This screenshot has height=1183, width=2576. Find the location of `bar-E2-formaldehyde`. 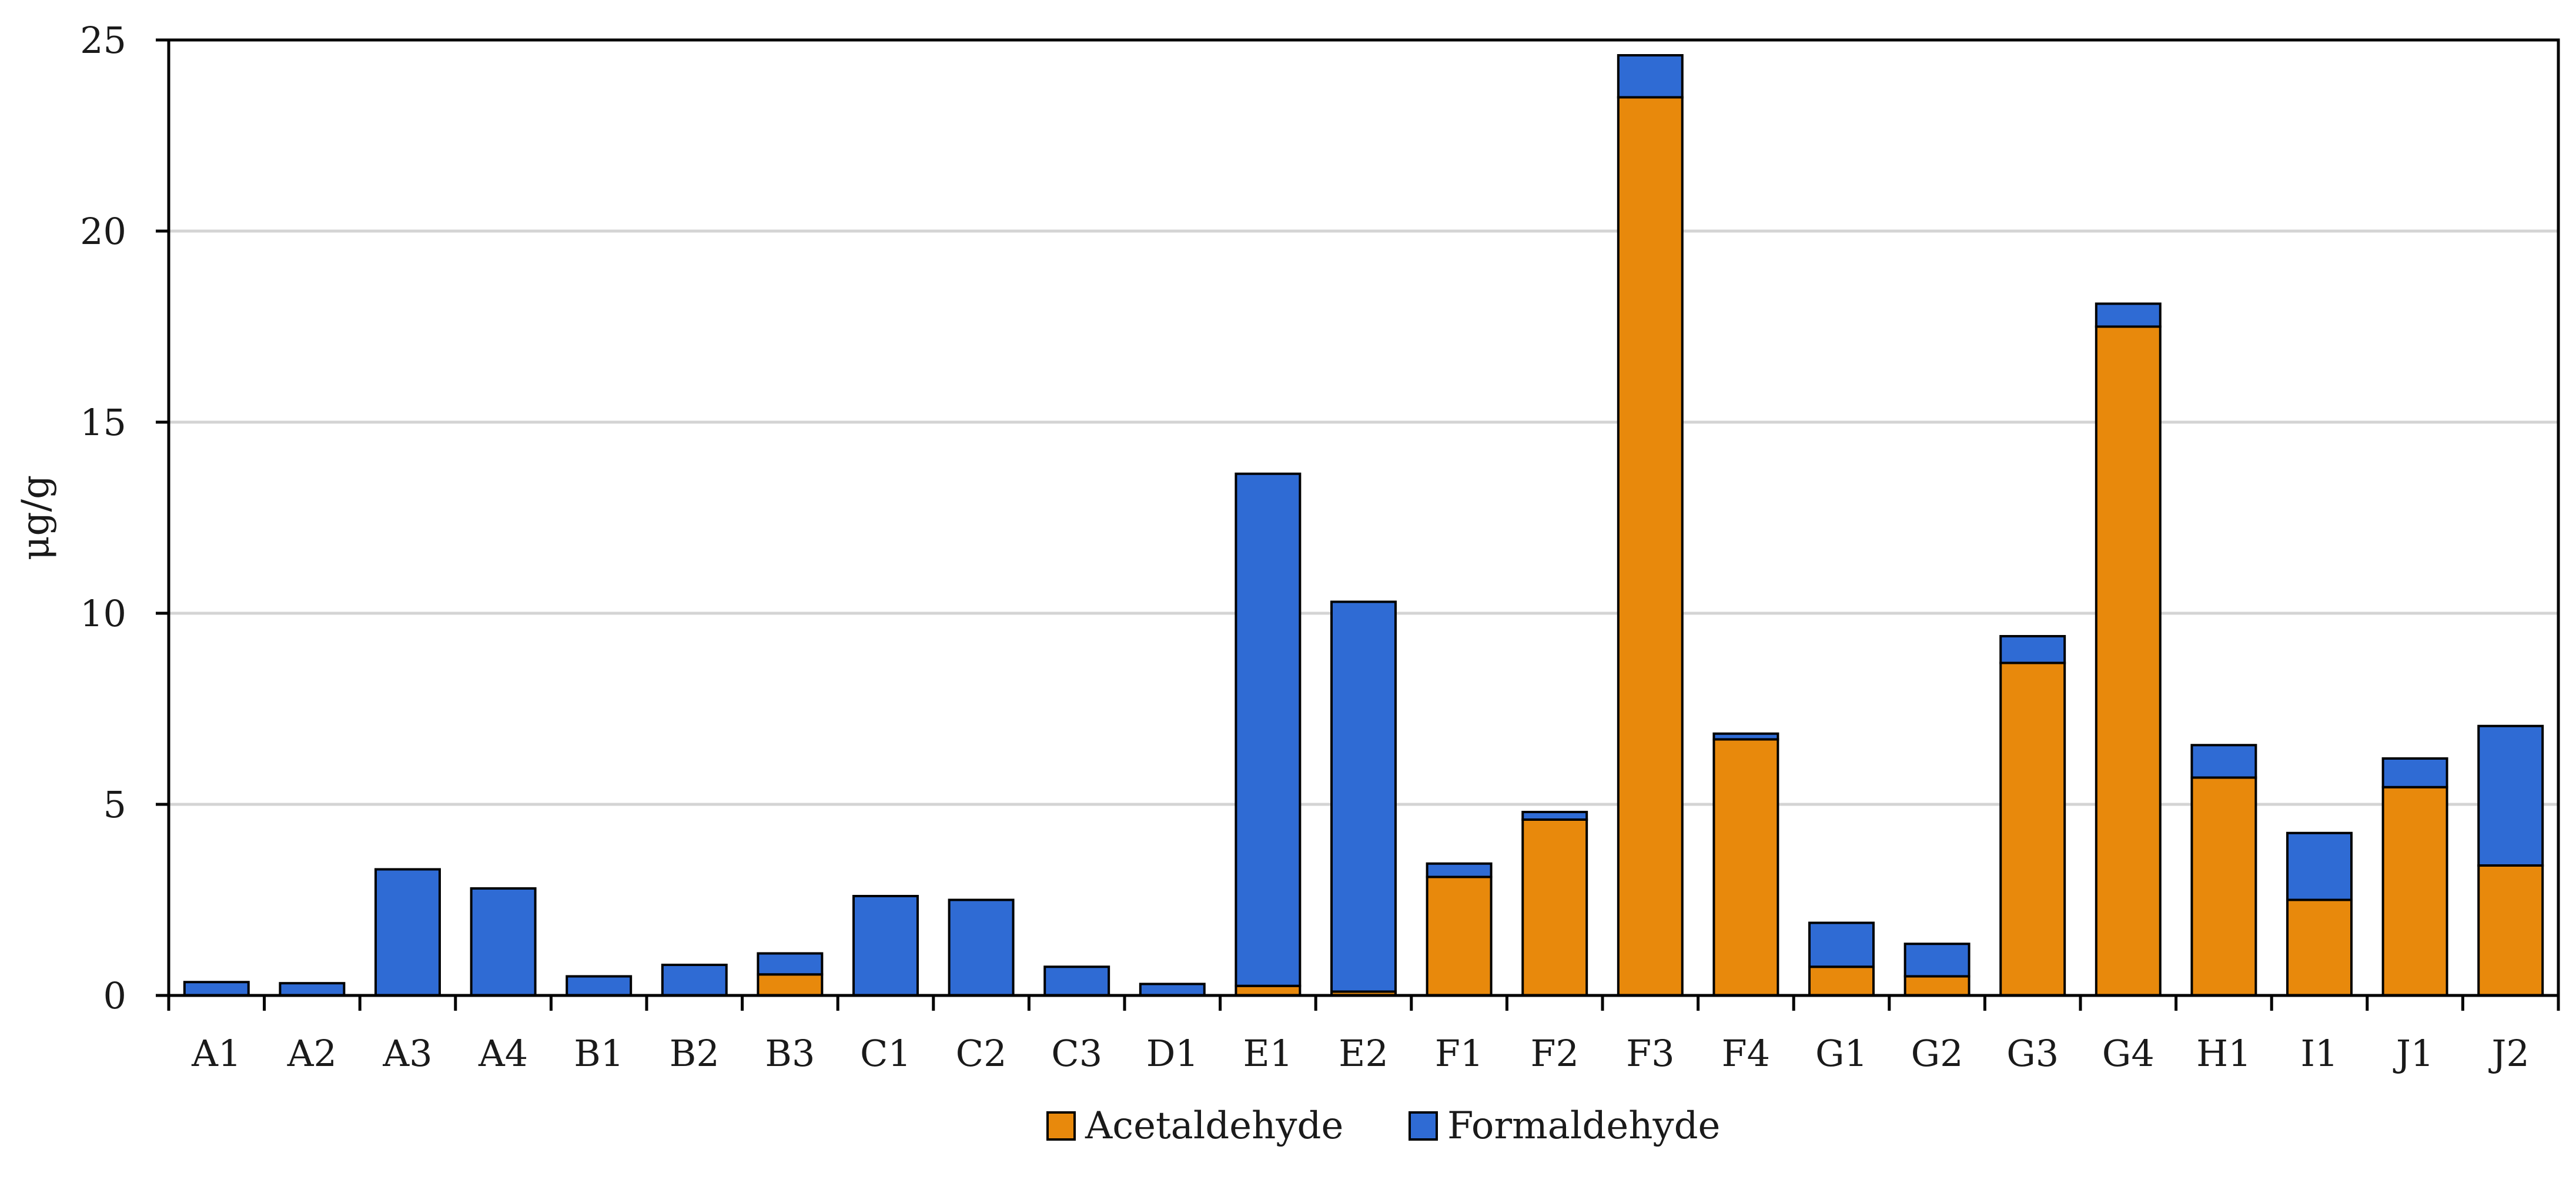

bar-E2-formaldehyde is located at coordinates (1363, 796).